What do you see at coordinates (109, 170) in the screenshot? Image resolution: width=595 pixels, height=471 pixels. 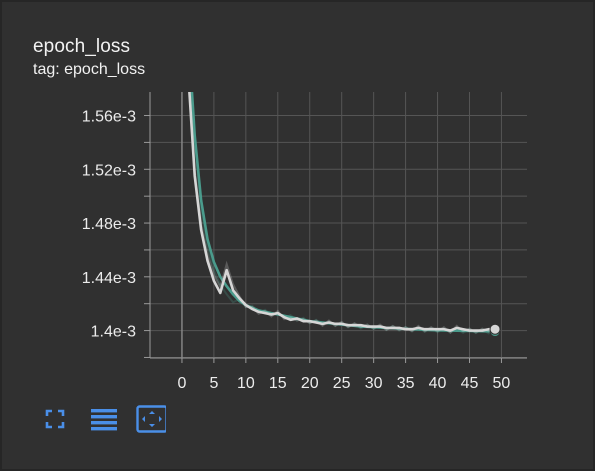 I see `y-tick-label: 1.52e-3` at bounding box center [109, 170].